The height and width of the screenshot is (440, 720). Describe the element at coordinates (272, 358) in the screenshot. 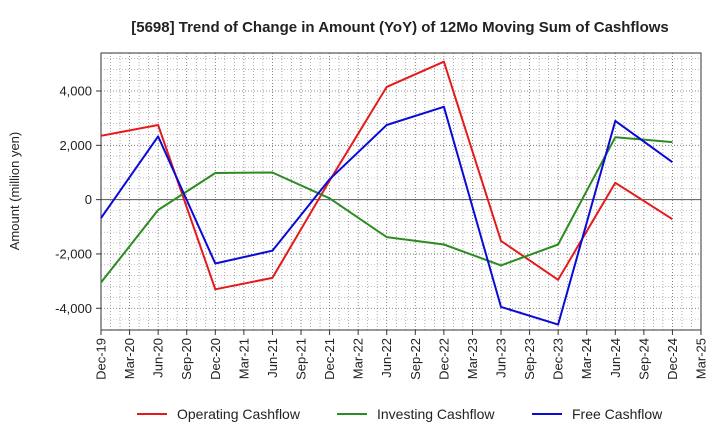

I see `x-tick-label: Jun-21` at that location.